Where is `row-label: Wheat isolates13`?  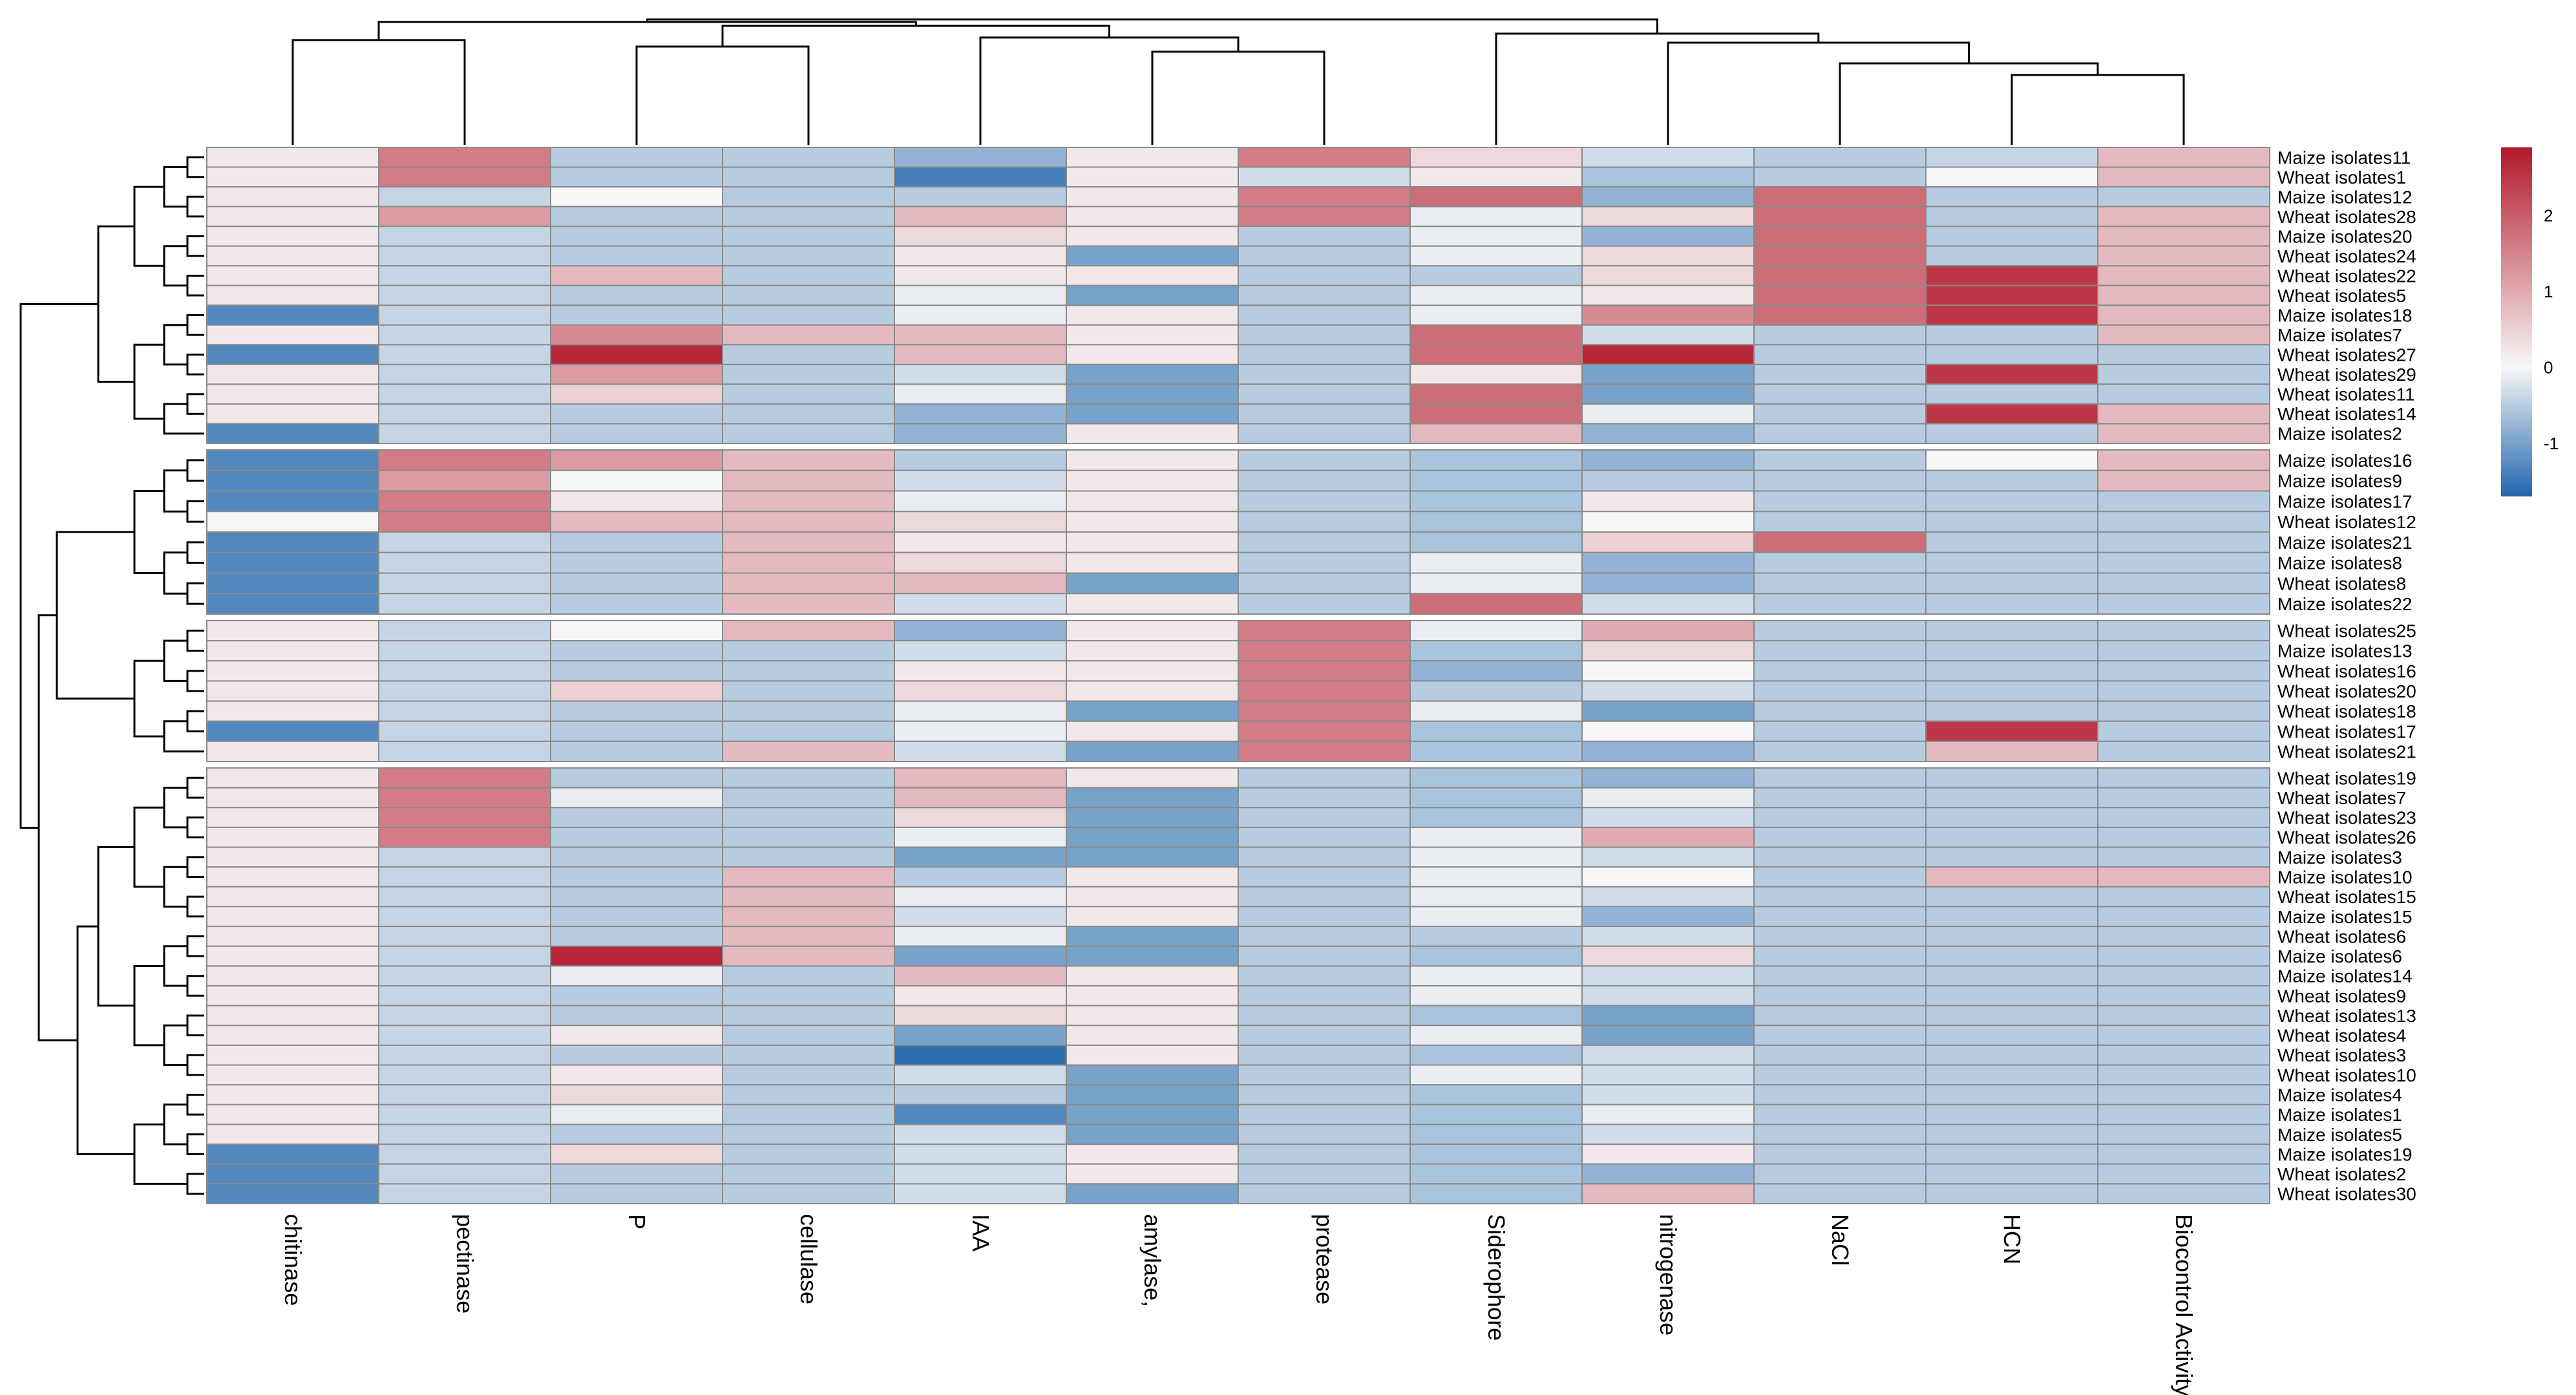 row-label: Wheat isolates13 is located at coordinates (2346, 1016).